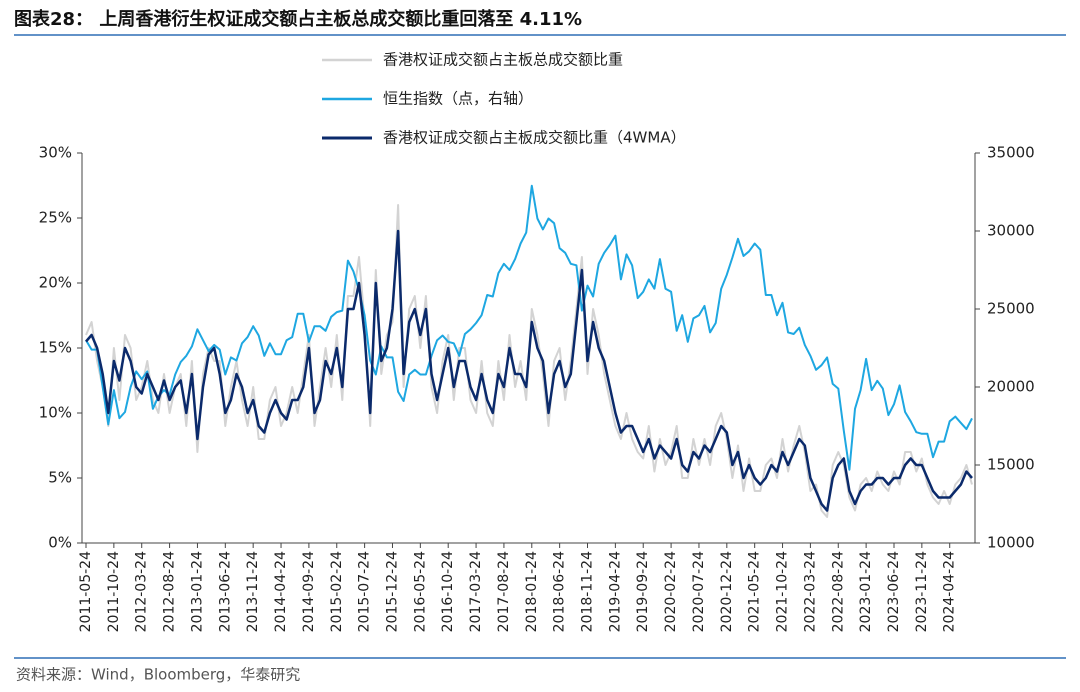  Describe the element at coordinates (253, 591) in the screenshot. I see `x-tick-label: 2013-11-24` at that location.